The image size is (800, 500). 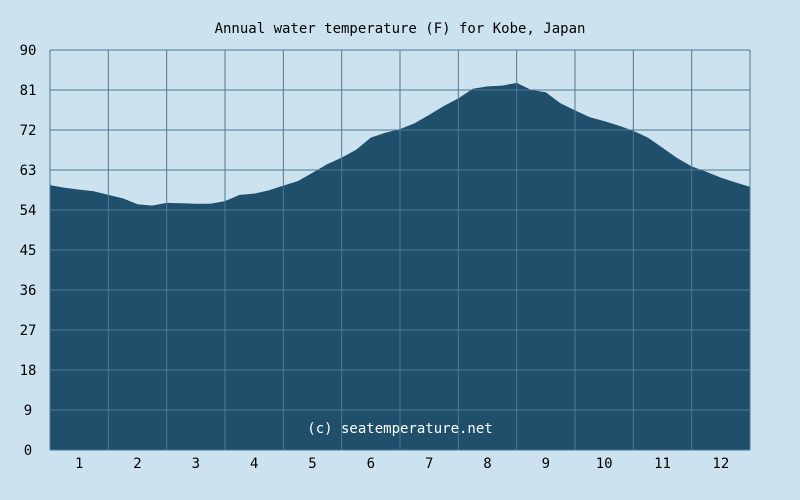 I want to click on y-tick-label: 27, so click(x=28, y=331).